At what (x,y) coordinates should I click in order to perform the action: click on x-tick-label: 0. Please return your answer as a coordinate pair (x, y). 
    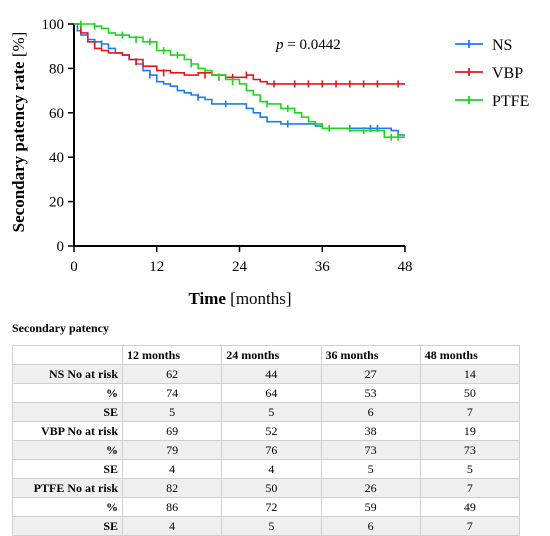
    Looking at the image, I should click on (74, 267).